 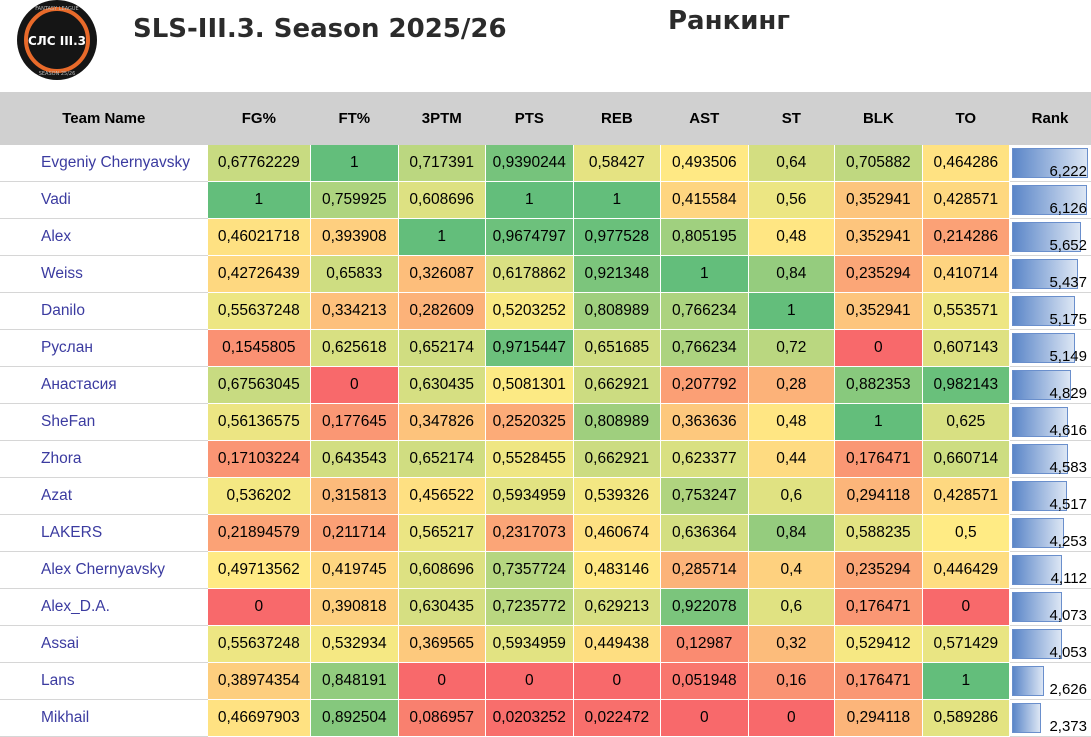 What do you see at coordinates (1050, 163) in the screenshot?
I see `rank-cell: 6,222` at bounding box center [1050, 163].